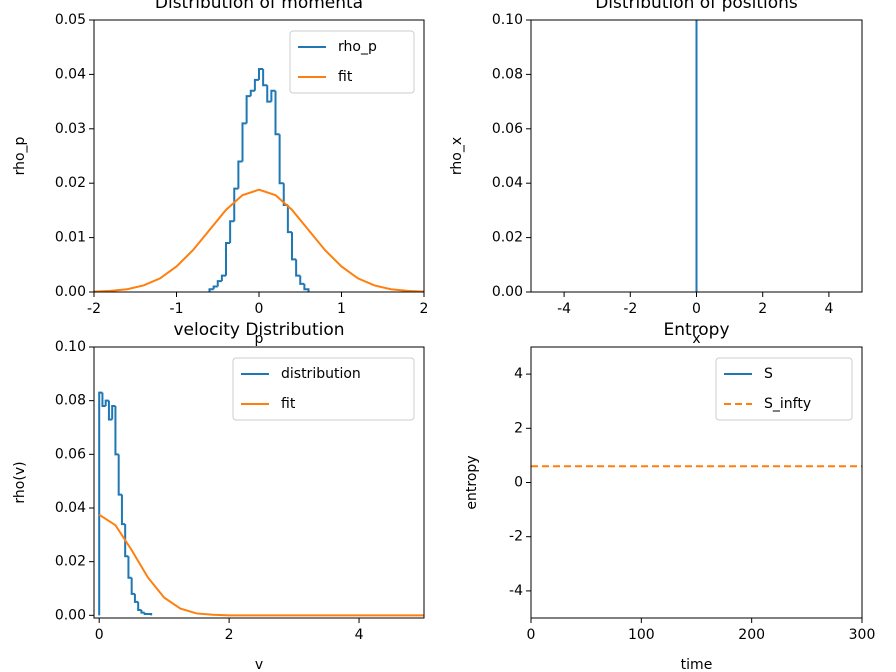  What do you see at coordinates (177, 309) in the screenshot?
I see `x-tick-label: -1` at bounding box center [177, 309].